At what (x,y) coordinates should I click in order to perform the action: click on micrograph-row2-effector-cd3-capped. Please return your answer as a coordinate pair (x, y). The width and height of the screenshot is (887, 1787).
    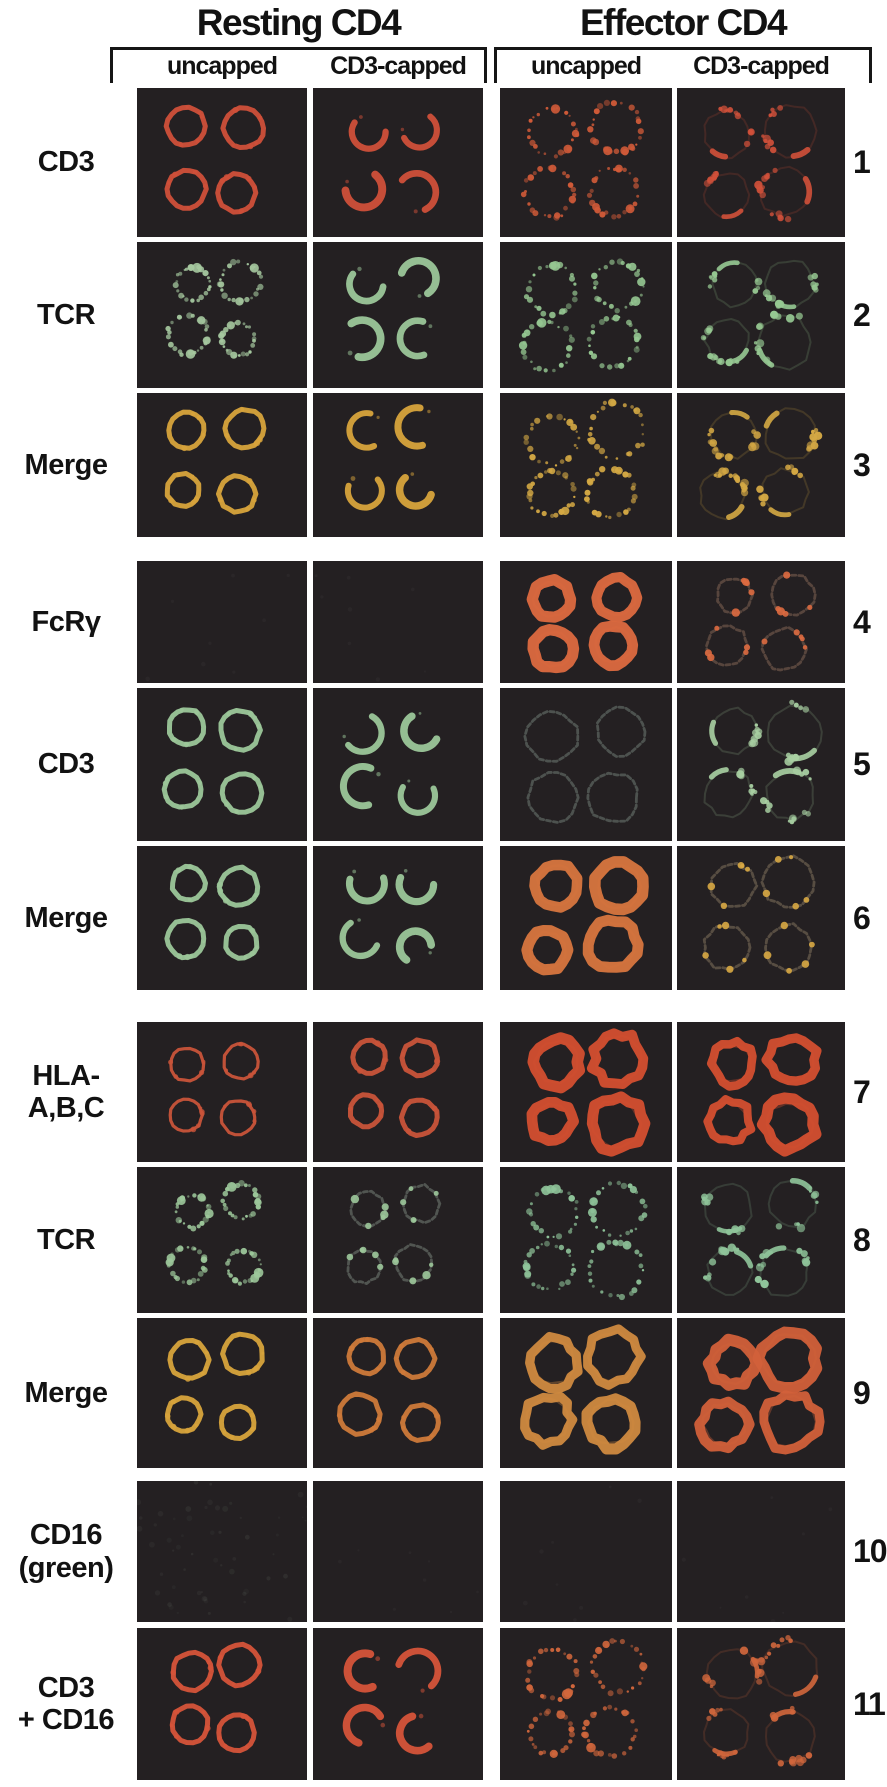
    Looking at the image, I should click on (761, 315).